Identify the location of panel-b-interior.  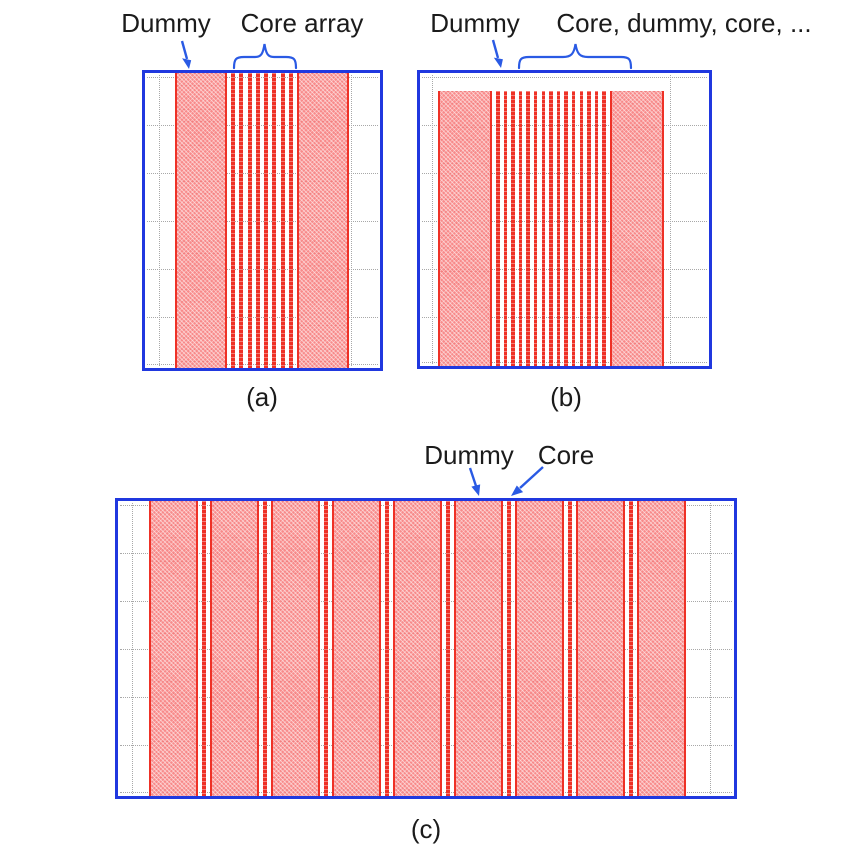
(564, 219).